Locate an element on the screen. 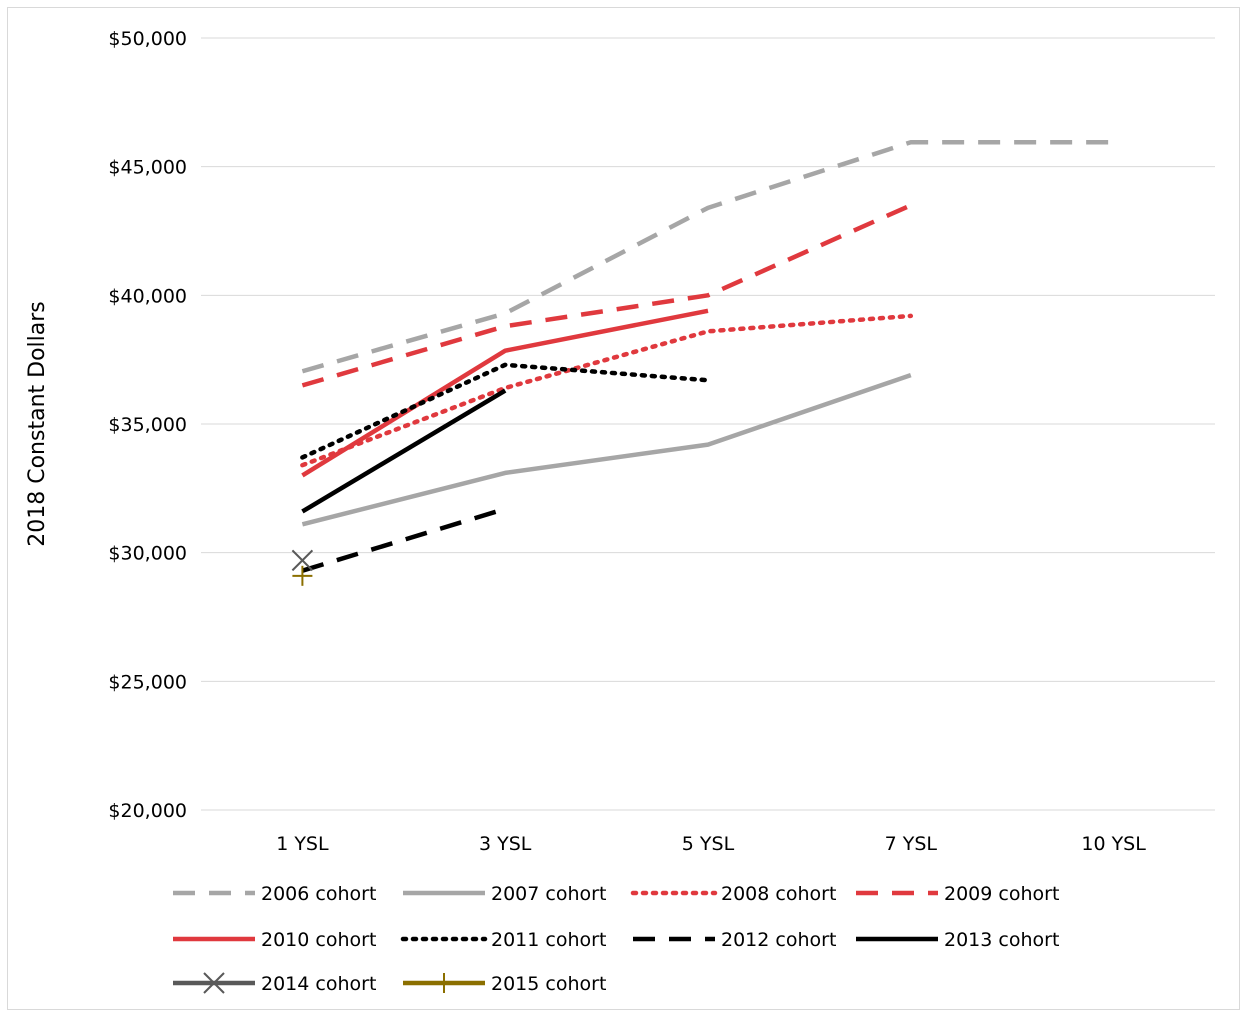 This screenshot has width=1243, height=1015. x-tick-label: 7 YSL is located at coordinates (911, 844).